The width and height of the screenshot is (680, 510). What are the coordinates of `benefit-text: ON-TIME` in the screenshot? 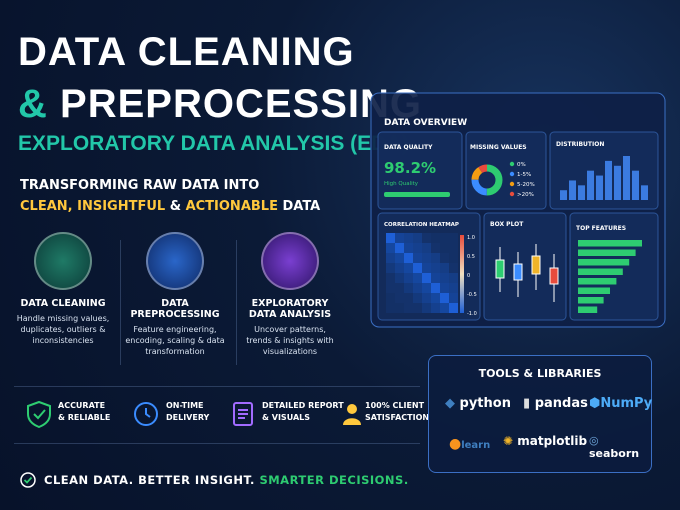 It's located at (185, 405).